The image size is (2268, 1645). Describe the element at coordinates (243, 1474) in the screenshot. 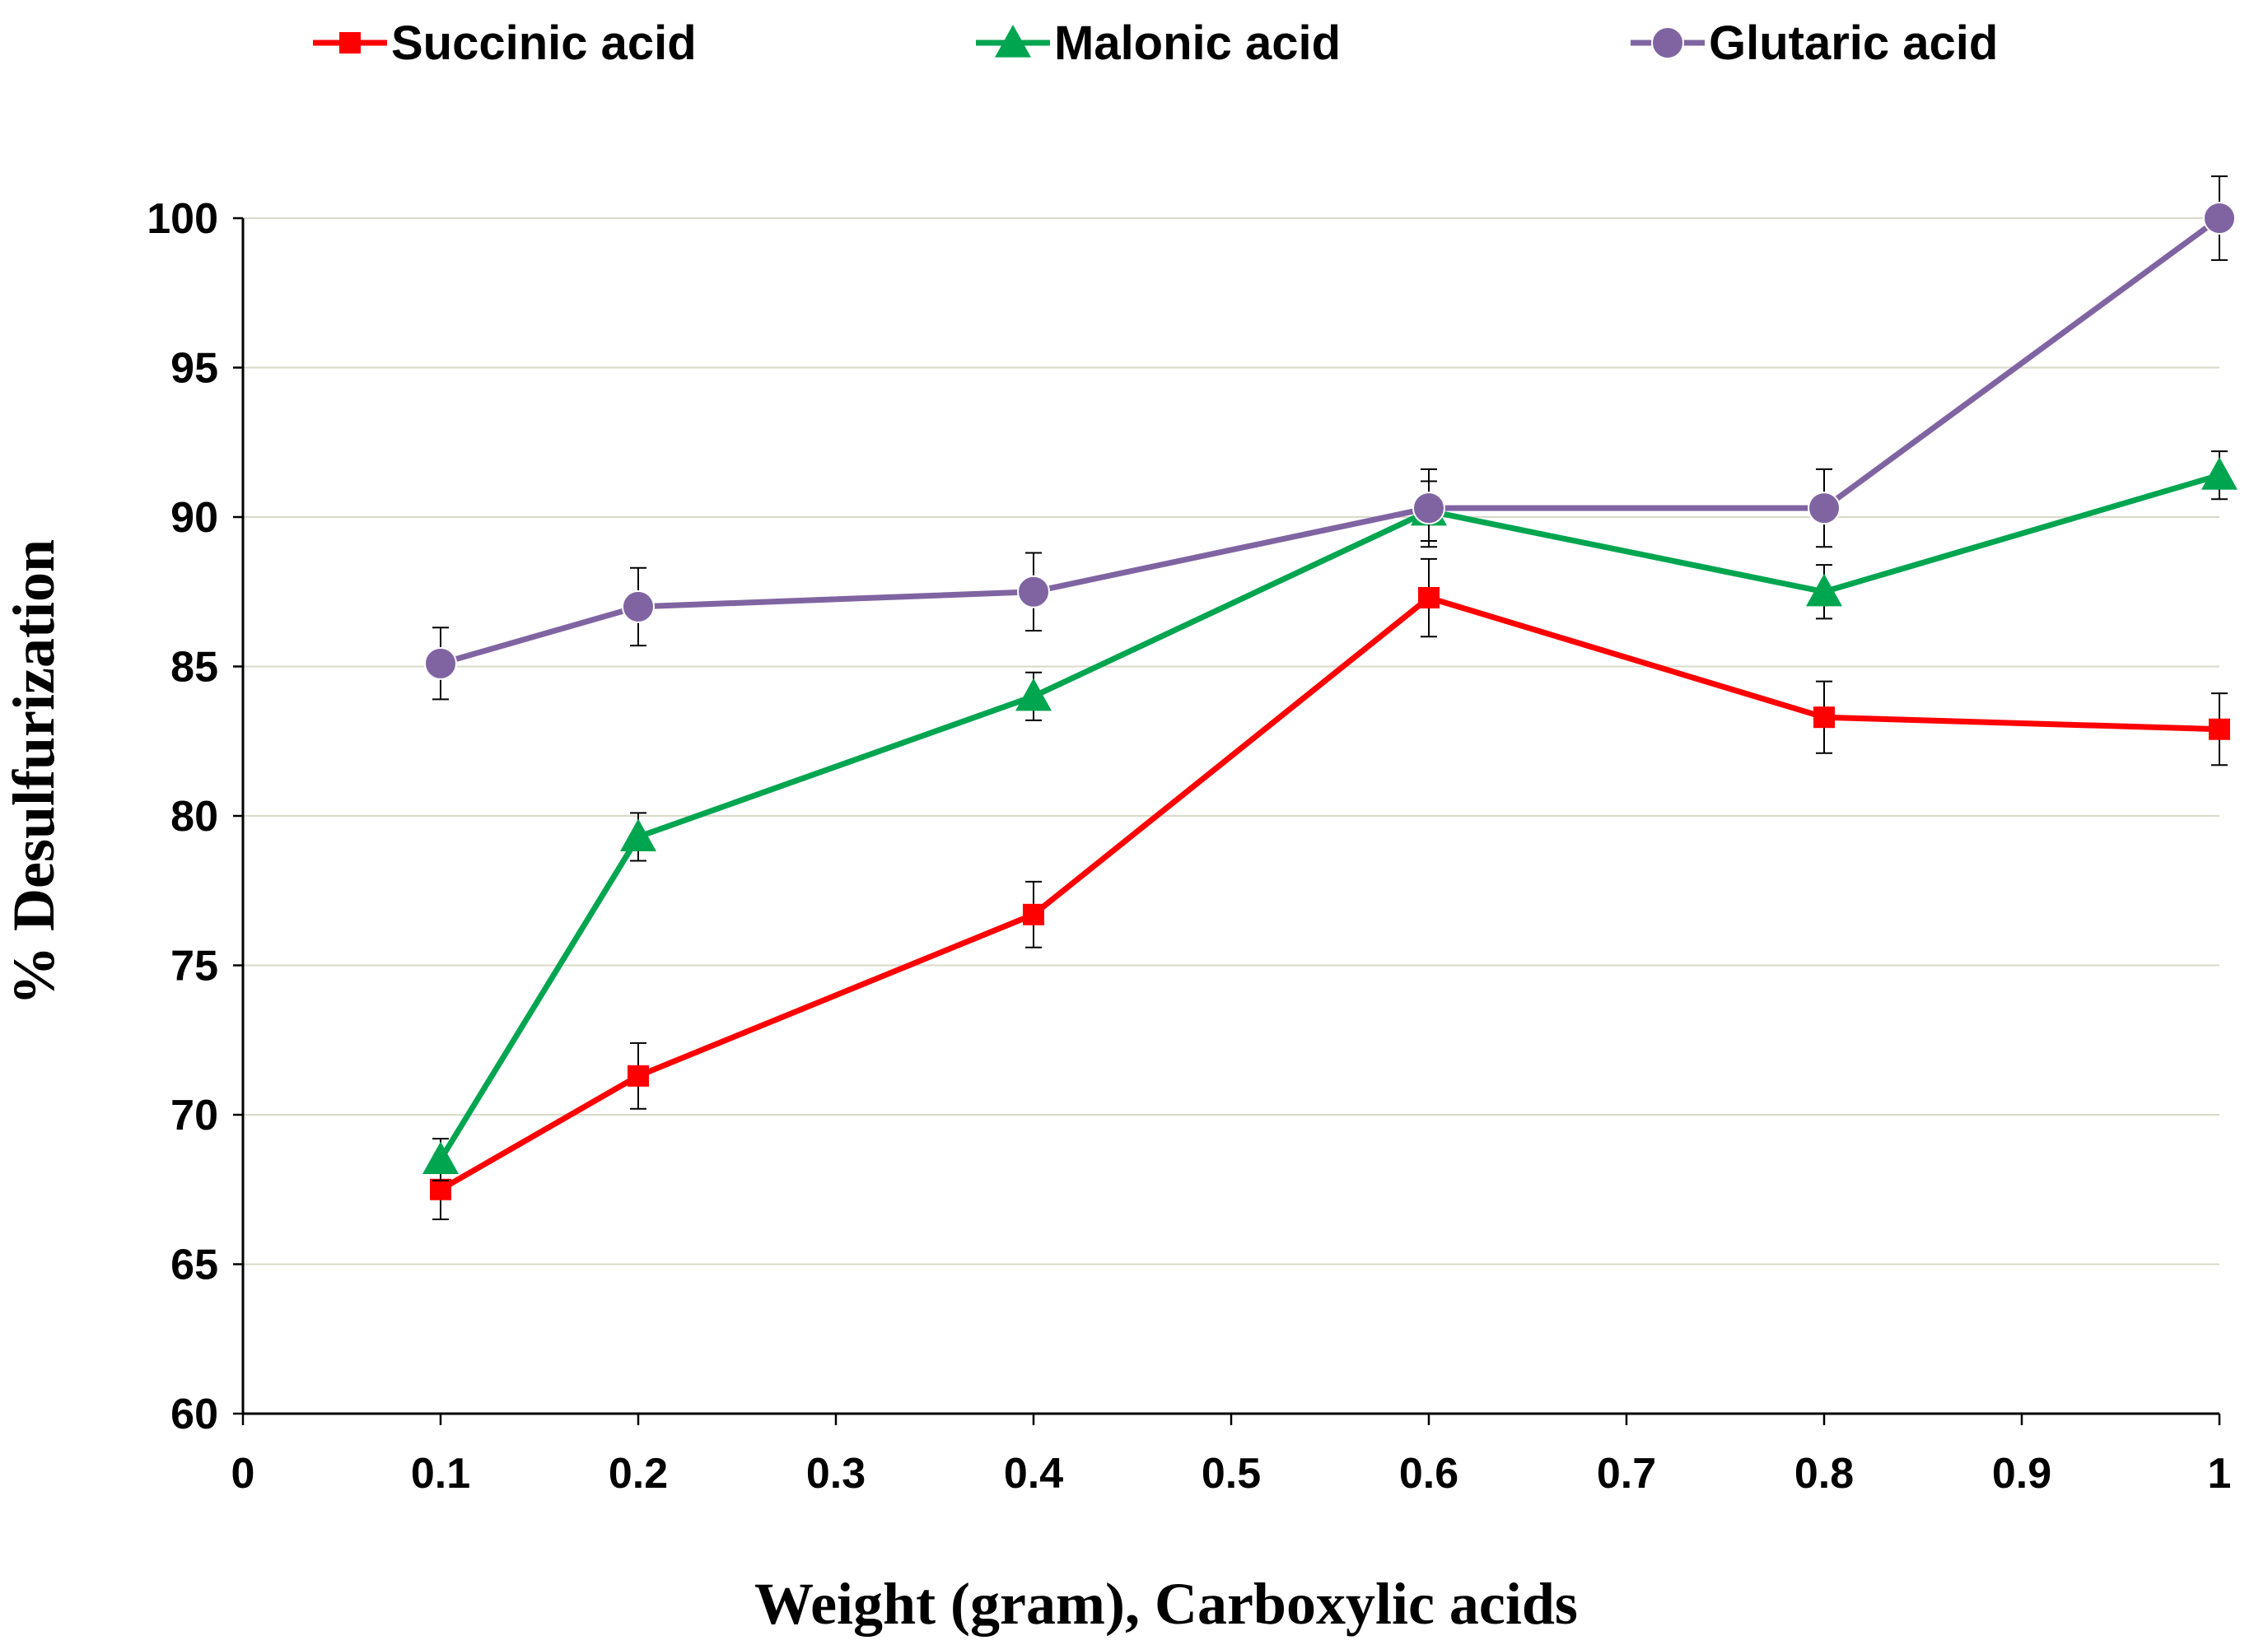

I see `x-tick-label: 0` at that location.